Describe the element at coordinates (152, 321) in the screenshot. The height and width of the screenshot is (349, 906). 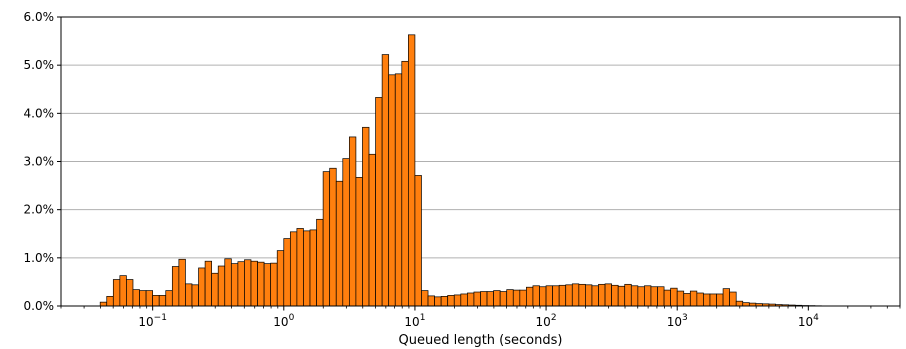
I see `x-tick-label: 10⁻¹` at that location.